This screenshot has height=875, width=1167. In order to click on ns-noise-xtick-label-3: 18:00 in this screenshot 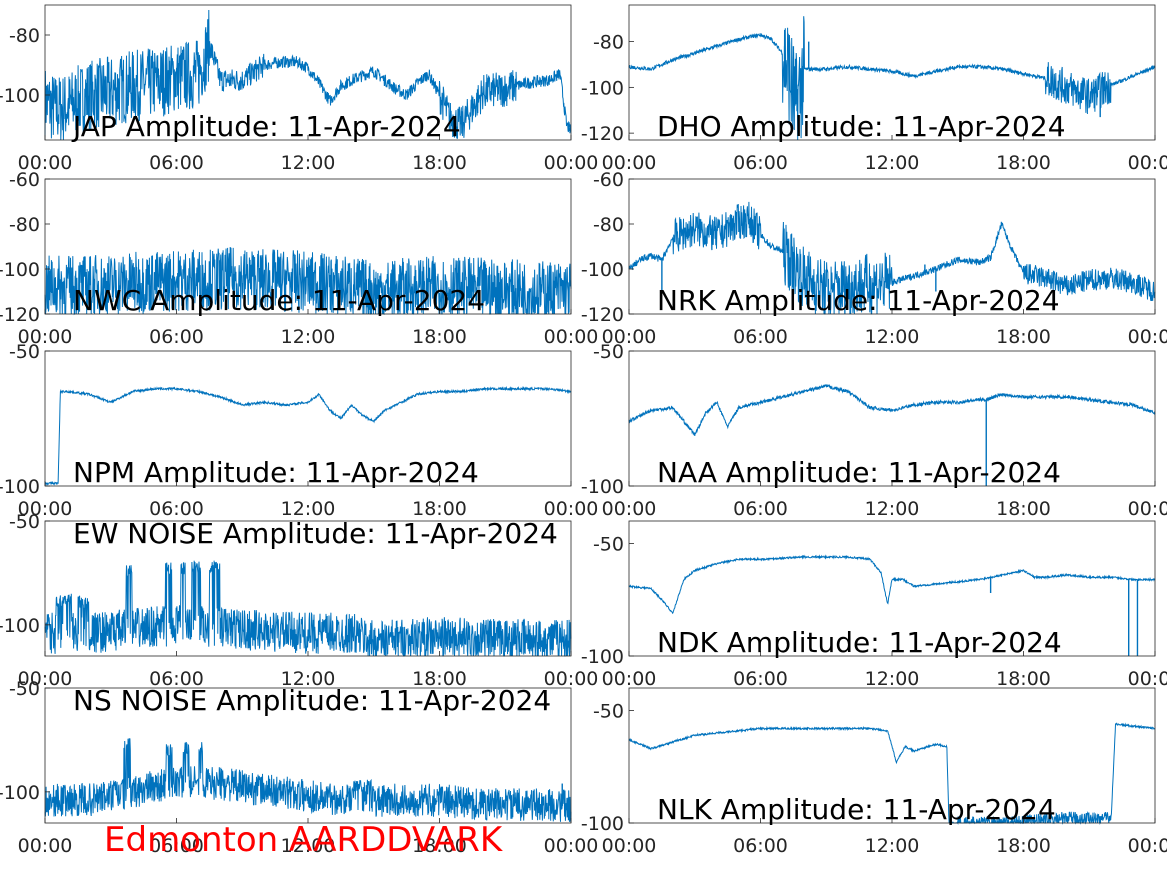, I will do `click(439, 846)`.